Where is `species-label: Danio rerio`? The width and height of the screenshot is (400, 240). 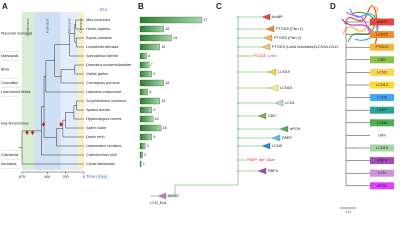
species-label: Danio rerio is located at coordinates (95, 137).